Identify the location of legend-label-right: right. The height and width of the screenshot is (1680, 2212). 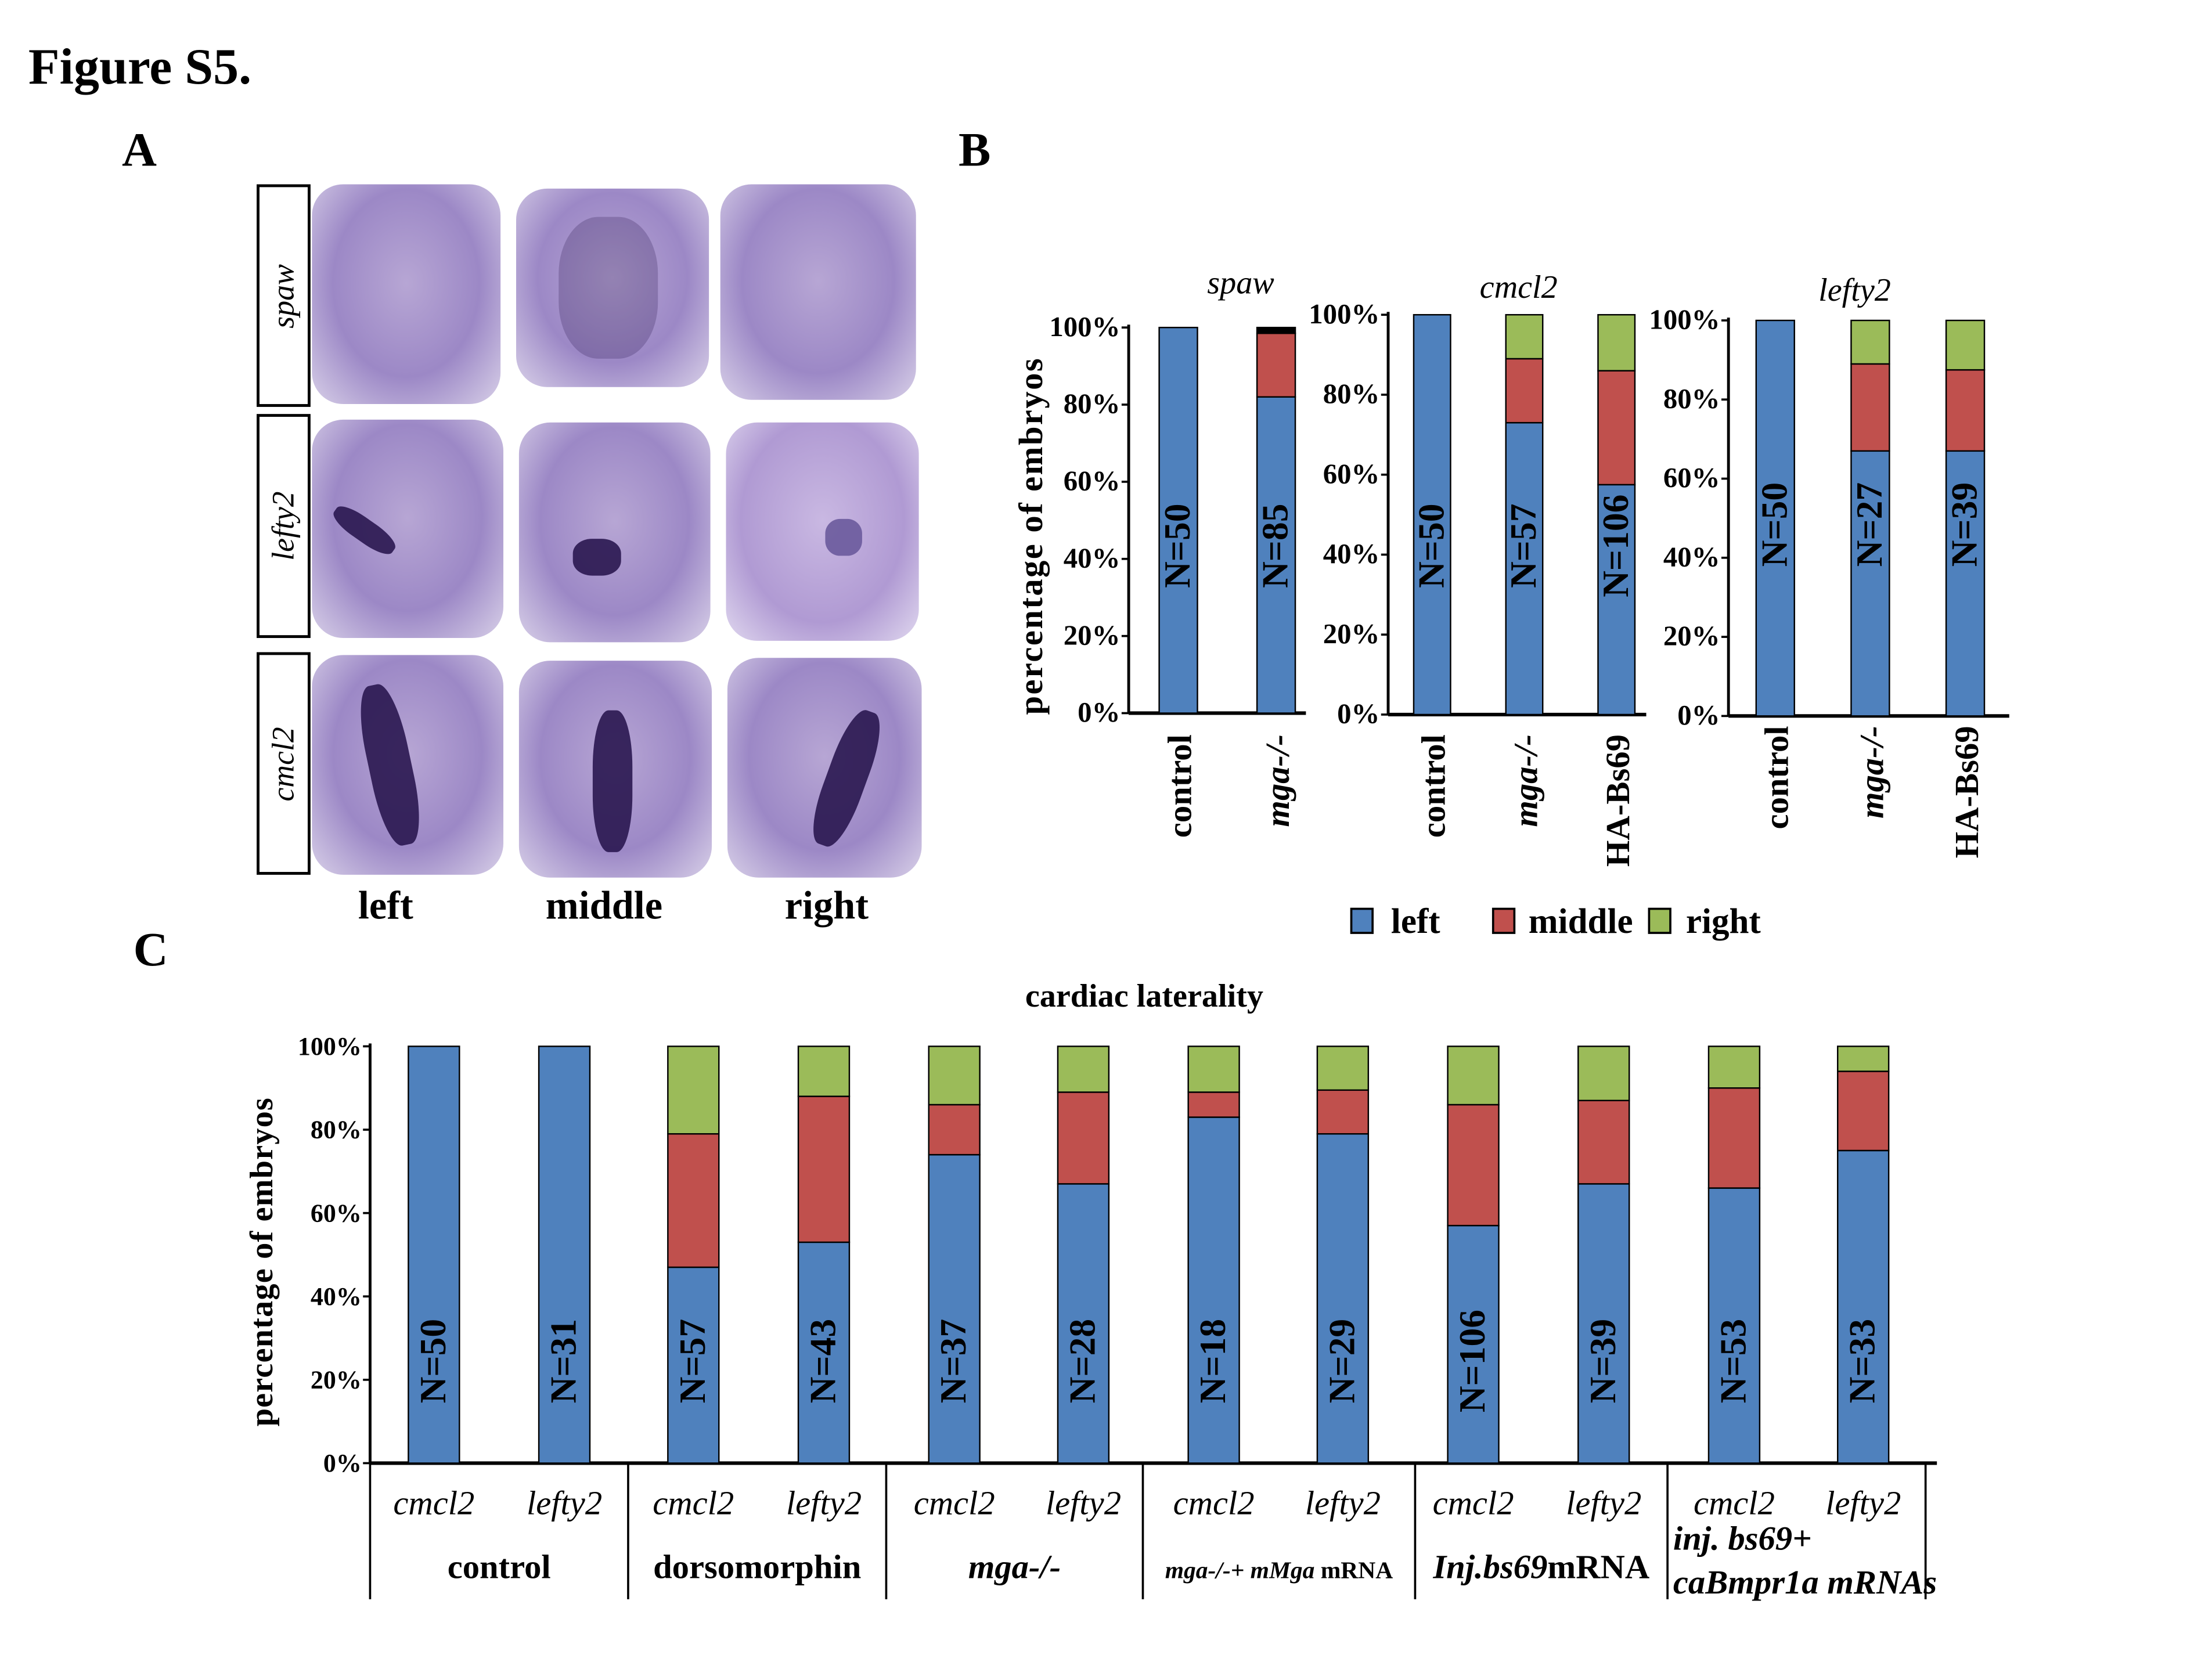
(1723, 922).